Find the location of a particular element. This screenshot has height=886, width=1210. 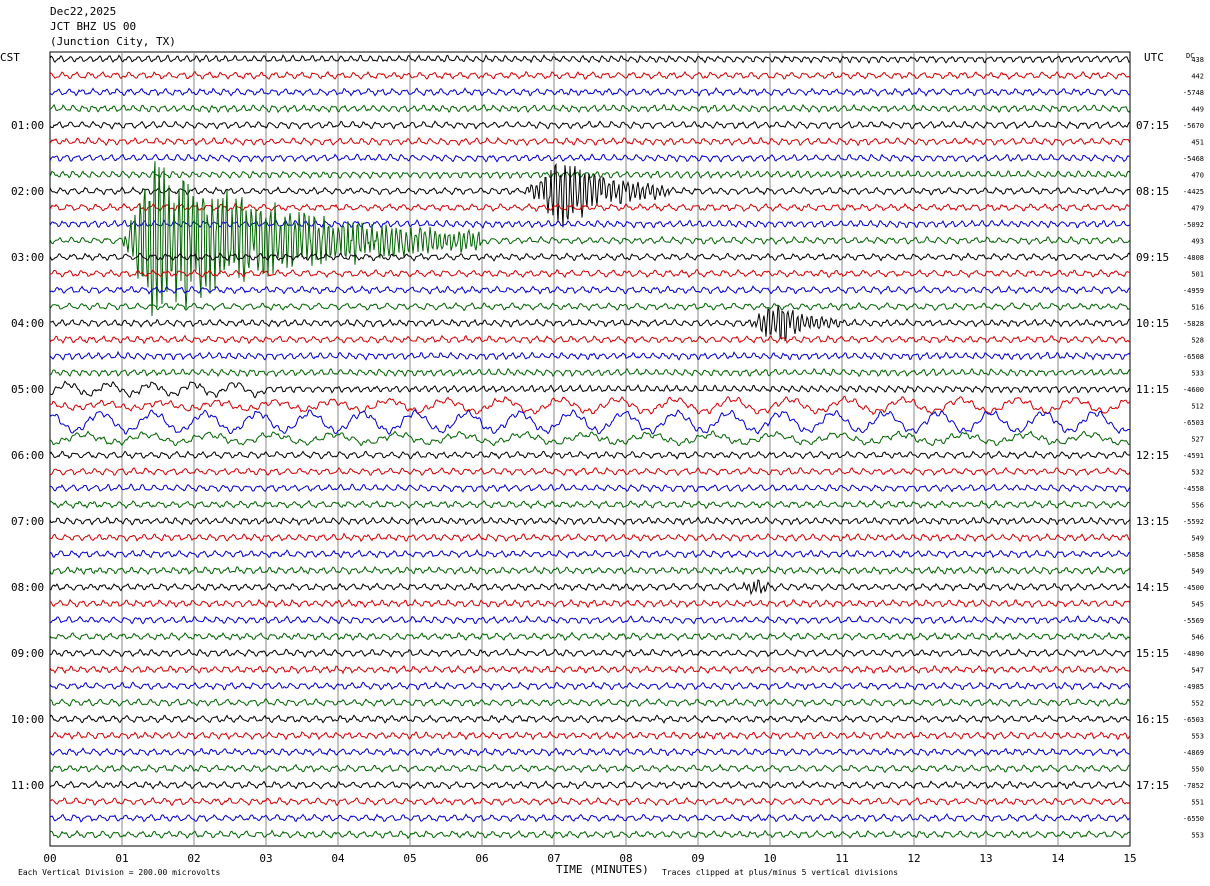

x-tick-label: 05 is located at coordinates (409, 858).